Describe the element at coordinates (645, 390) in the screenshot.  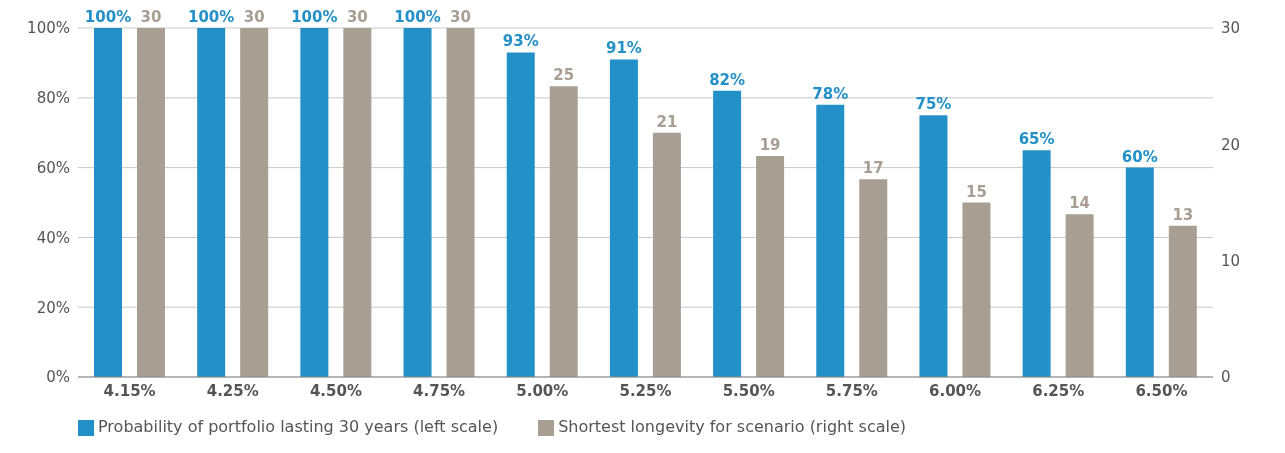
I see `x-tick-label: 5.25%` at that location.